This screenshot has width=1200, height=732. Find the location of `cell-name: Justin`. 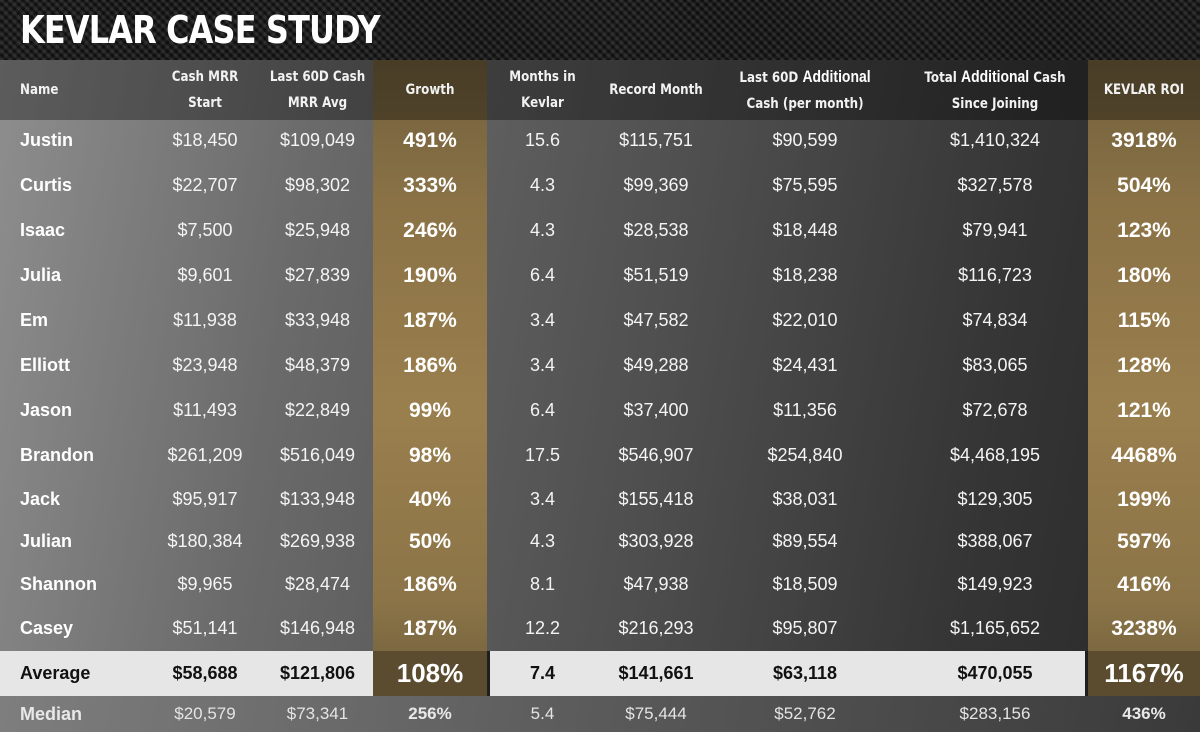

cell-name: Justin is located at coordinates (47, 140).